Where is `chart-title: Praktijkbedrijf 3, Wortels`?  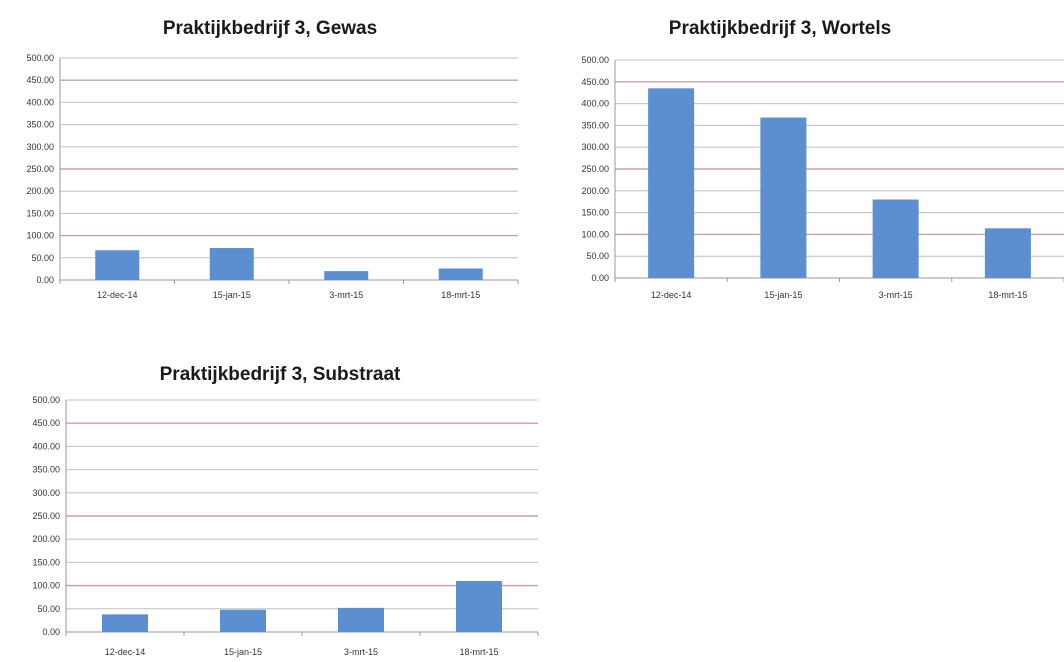
chart-title: Praktijkbedrijf 3, Wortels is located at coordinates (780, 28).